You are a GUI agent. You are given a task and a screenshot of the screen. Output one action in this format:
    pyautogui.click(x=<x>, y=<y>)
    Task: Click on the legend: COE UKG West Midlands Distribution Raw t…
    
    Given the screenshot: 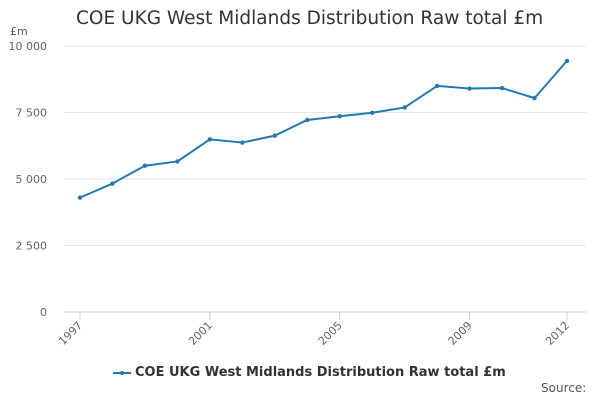 What is the action you would take?
    pyautogui.click(x=309, y=372)
    